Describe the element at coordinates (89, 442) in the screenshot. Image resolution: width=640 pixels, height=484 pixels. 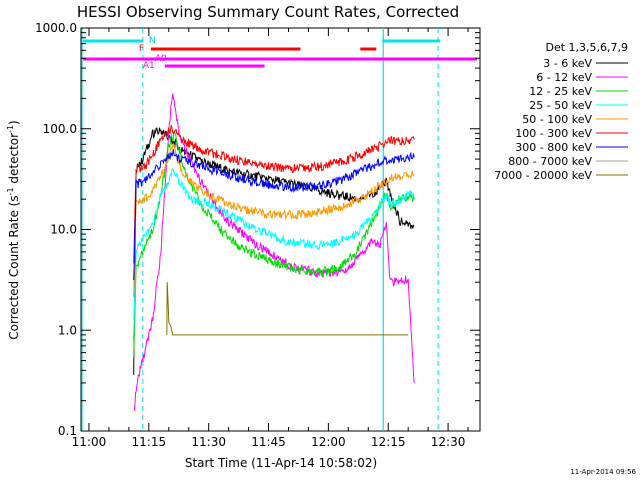
I see `x-tick-label-0: 11:00` at that location.